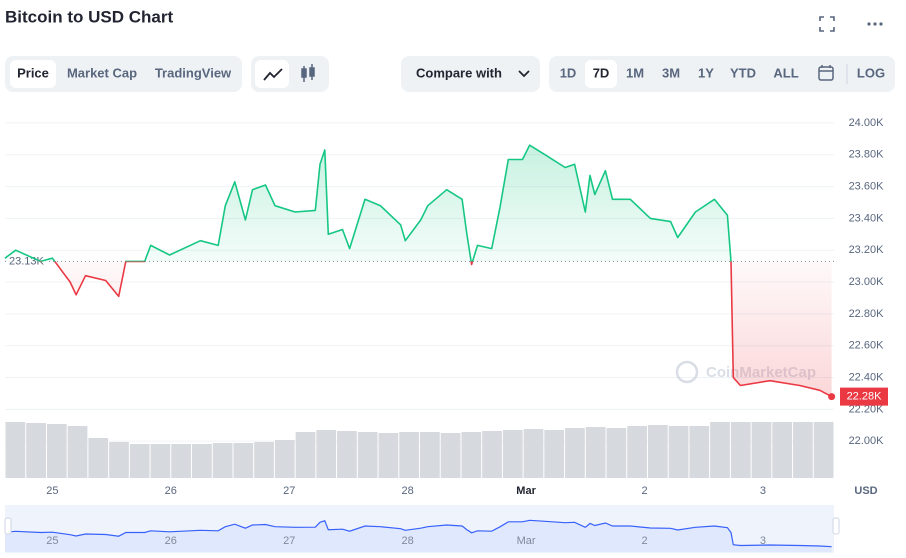 This screenshot has width=906, height=558. Describe the element at coordinates (568, 72) in the screenshot. I see `range-button: 1D` at that location.